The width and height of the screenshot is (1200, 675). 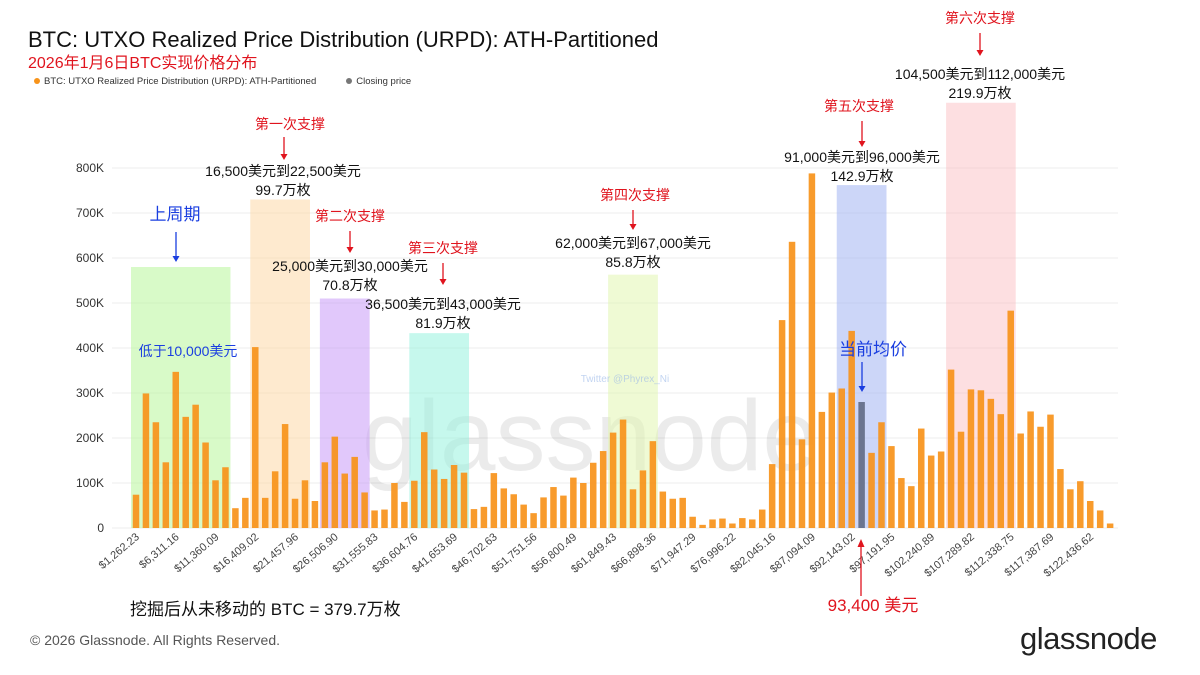 What do you see at coordinates (119, 551) in the screenshot?
I see `x-tick-label: $1,262.23` at bounding box center [119, 551].